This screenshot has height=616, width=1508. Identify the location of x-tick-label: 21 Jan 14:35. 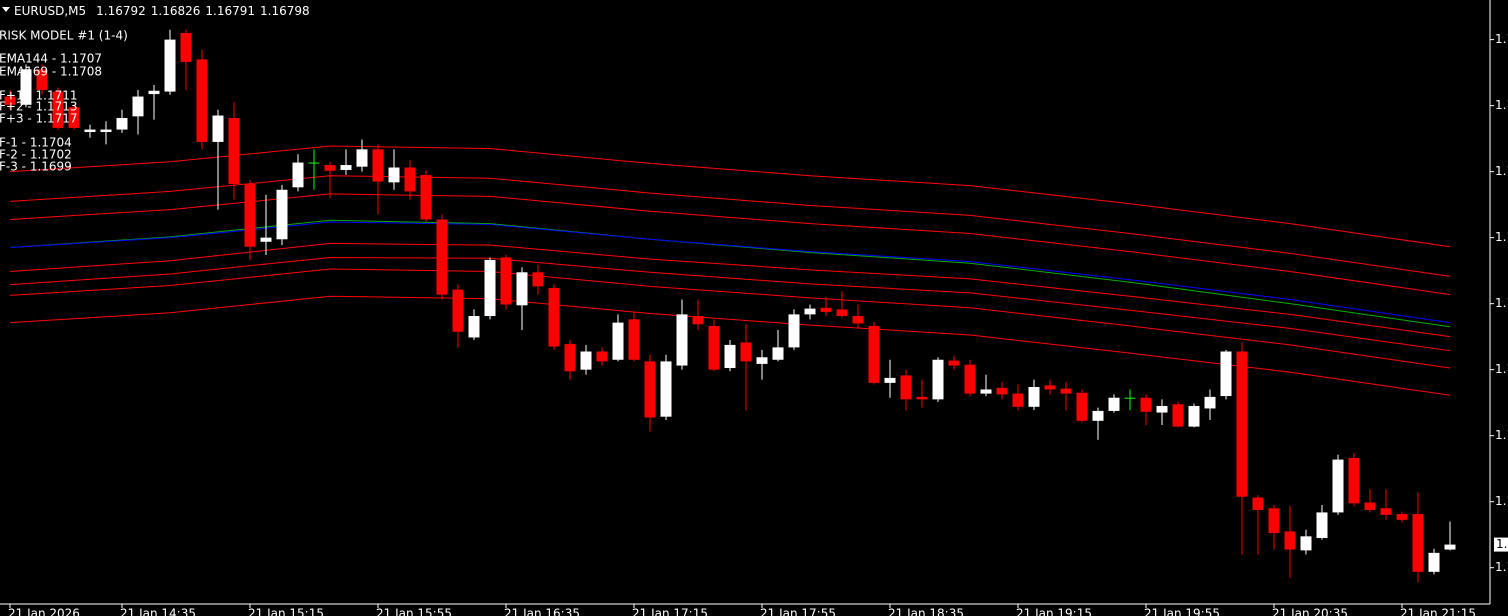
(158, 611).